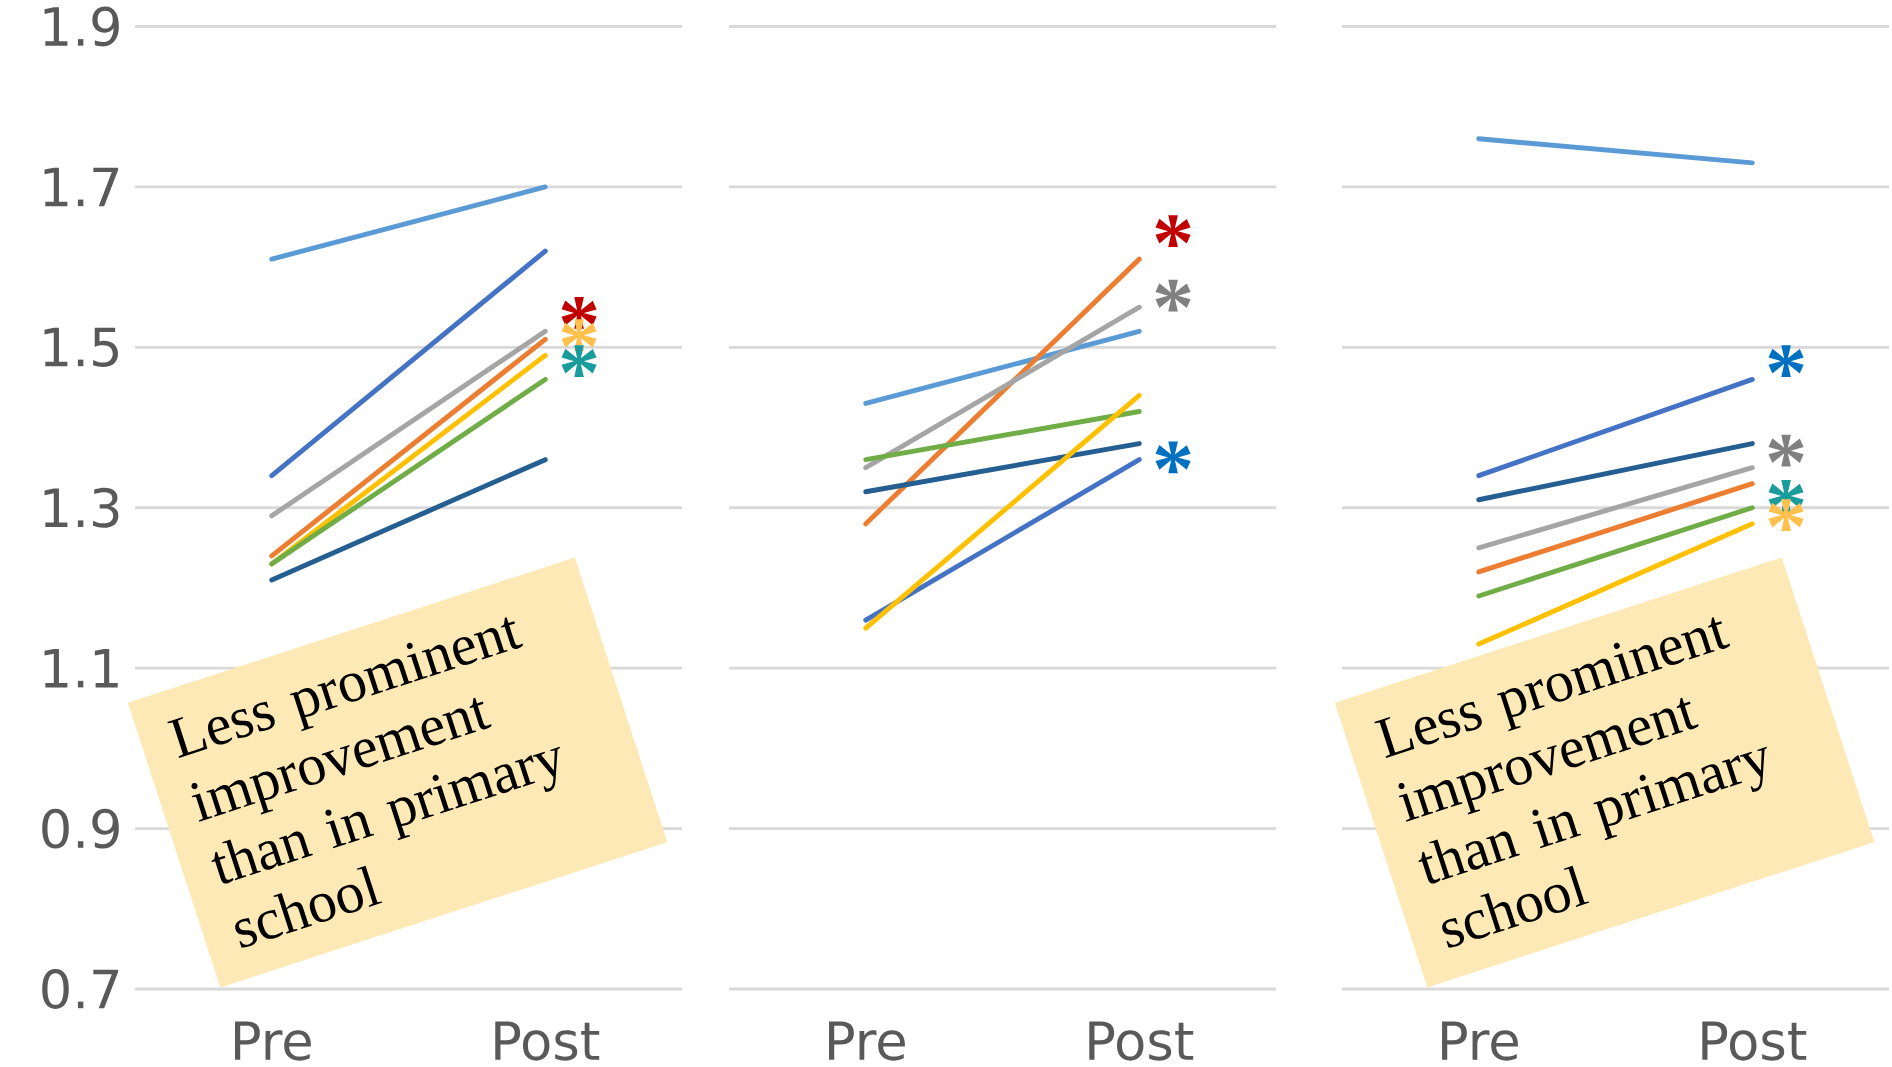 This screenshot has height=1067, width=1892. I want to click on y-tick-label: 0.9, so click(80, 828).